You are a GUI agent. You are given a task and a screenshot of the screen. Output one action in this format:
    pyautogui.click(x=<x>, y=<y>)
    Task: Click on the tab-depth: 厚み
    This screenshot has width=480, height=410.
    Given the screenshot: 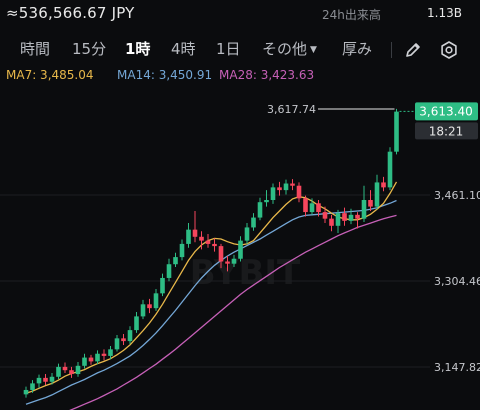 What is the action you would take?
    pyautogui.click(x=357, y=49)
    